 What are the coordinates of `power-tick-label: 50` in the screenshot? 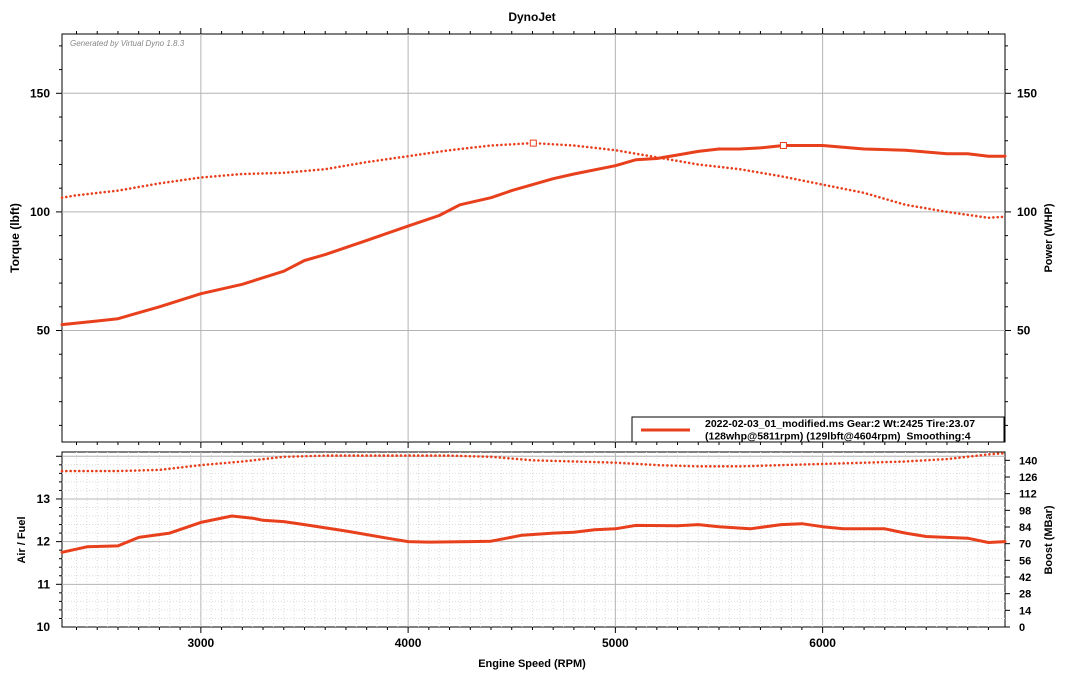 It's located at (1024, 331).